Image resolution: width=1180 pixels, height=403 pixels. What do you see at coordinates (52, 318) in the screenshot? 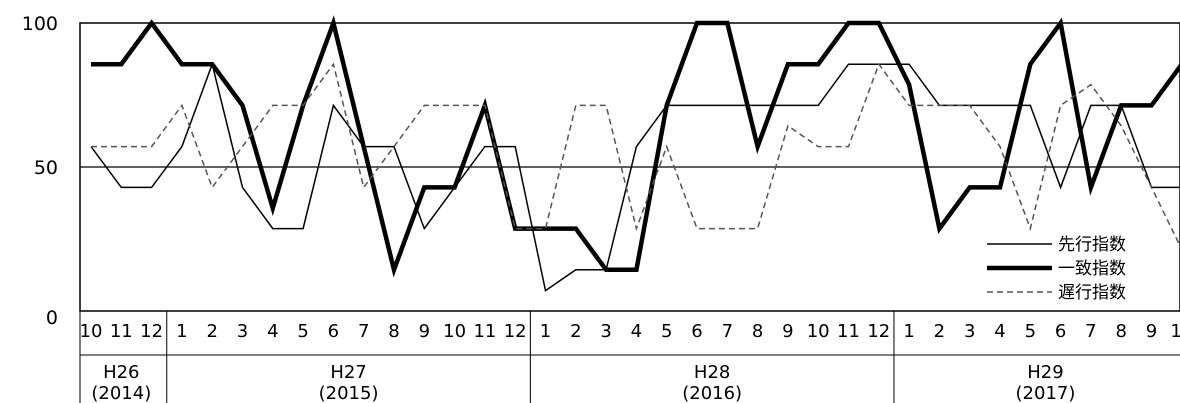
I see `y-tick-label: 0` at bounding box center [52, 318].